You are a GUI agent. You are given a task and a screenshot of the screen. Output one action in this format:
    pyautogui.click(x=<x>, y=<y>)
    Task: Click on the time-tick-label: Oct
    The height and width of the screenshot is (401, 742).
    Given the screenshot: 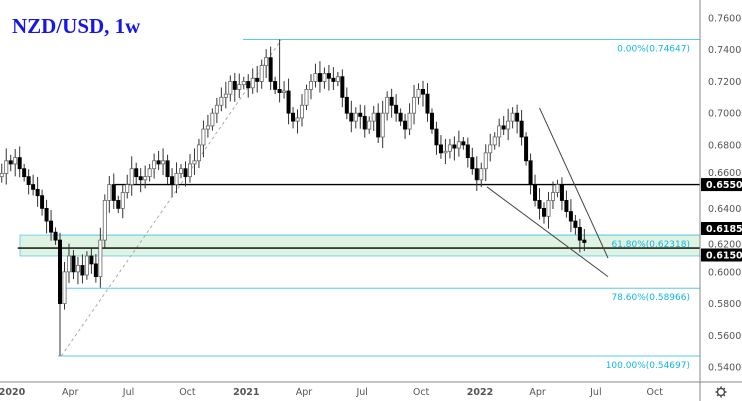 What is the action you would take?
    pyautogui.click(x=421, y=392)
    